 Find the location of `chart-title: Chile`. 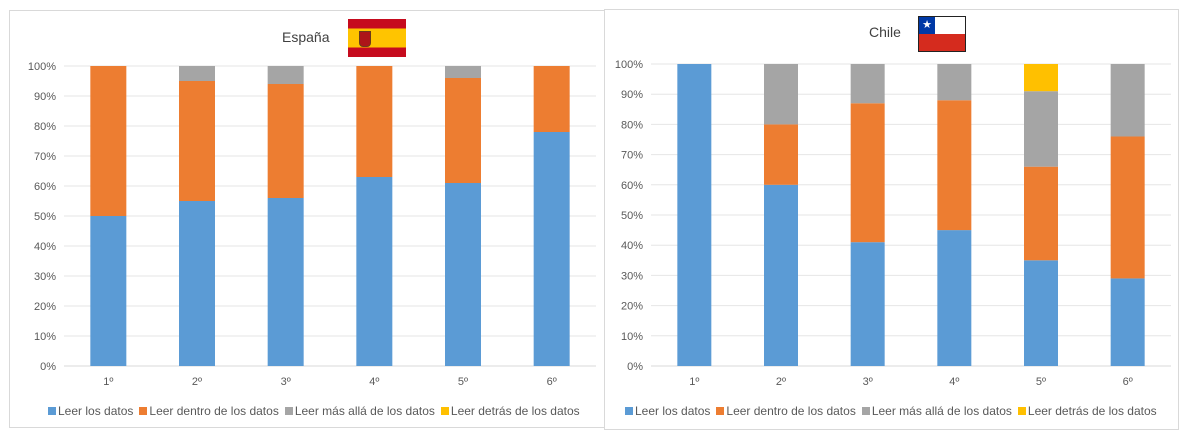

chart-title: Chile is located at coordinates (885, 32).